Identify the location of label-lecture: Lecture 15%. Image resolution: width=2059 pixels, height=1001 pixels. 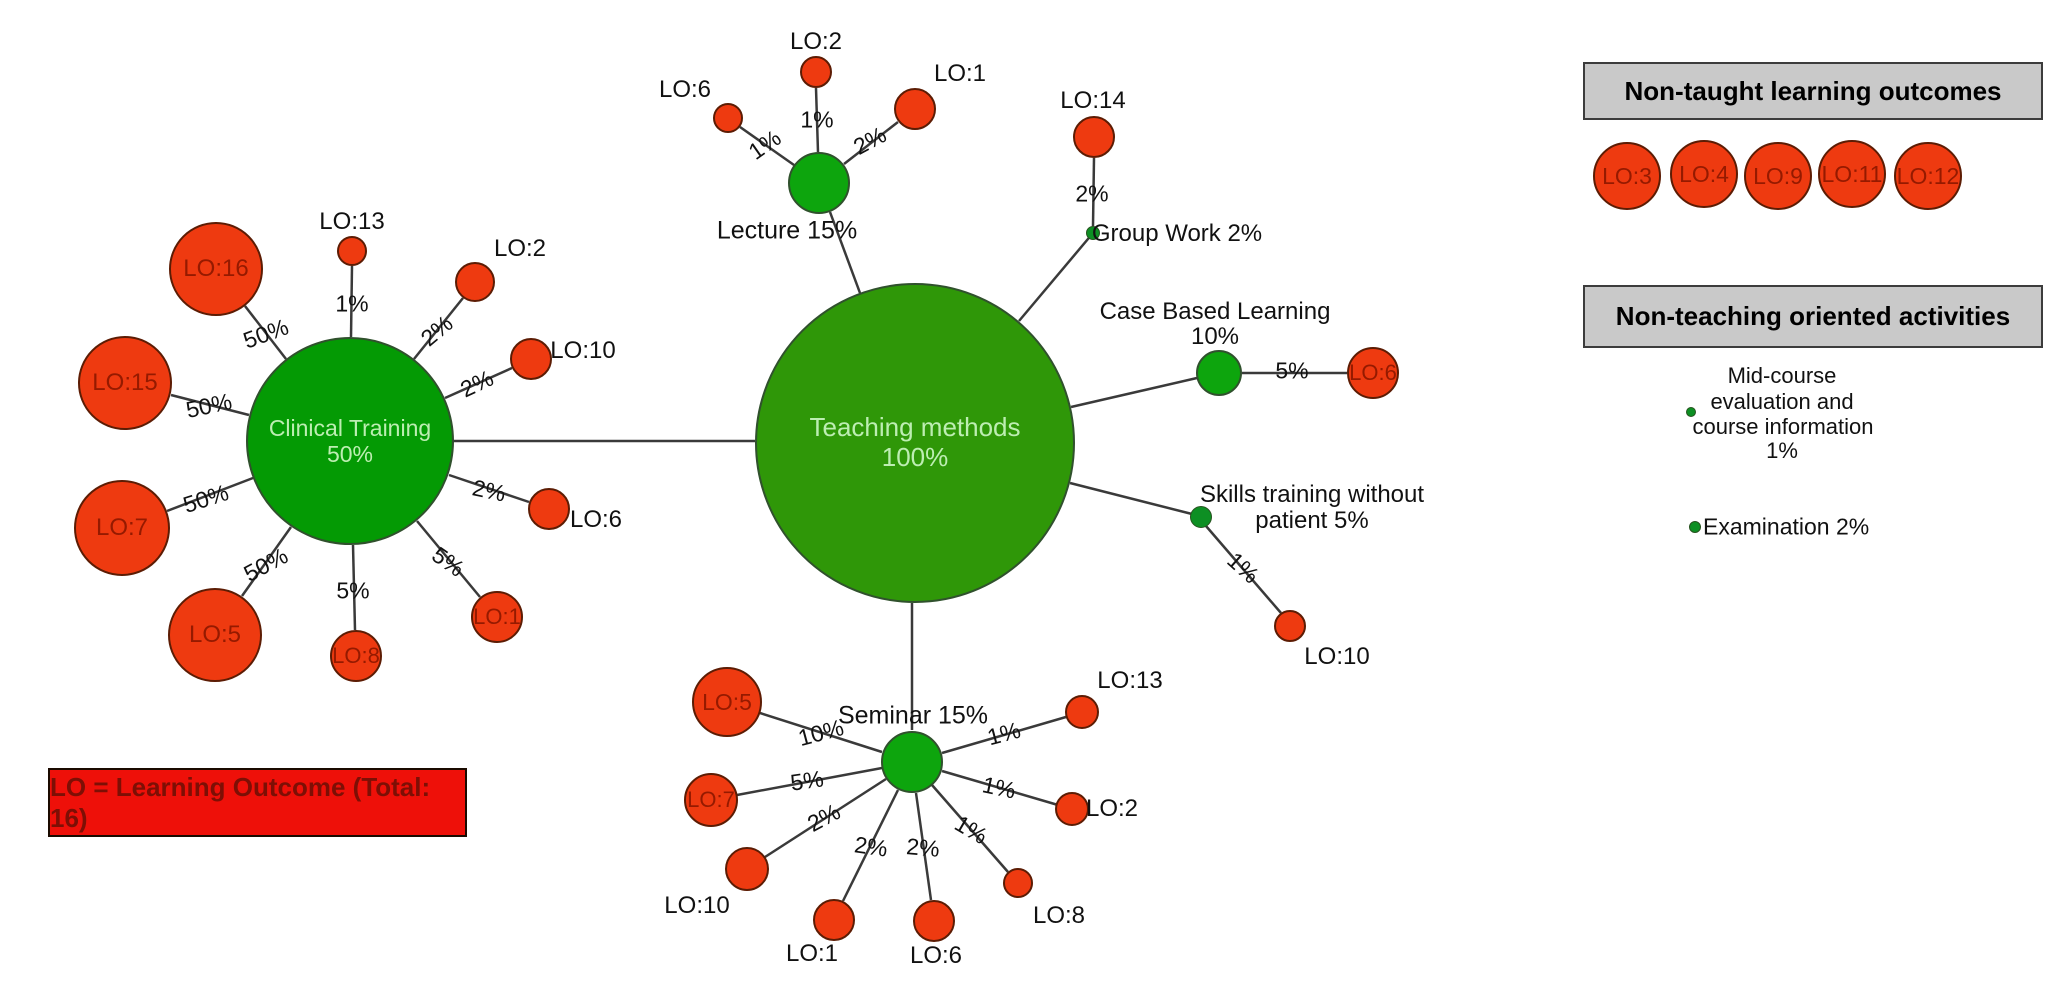
(787, 230).